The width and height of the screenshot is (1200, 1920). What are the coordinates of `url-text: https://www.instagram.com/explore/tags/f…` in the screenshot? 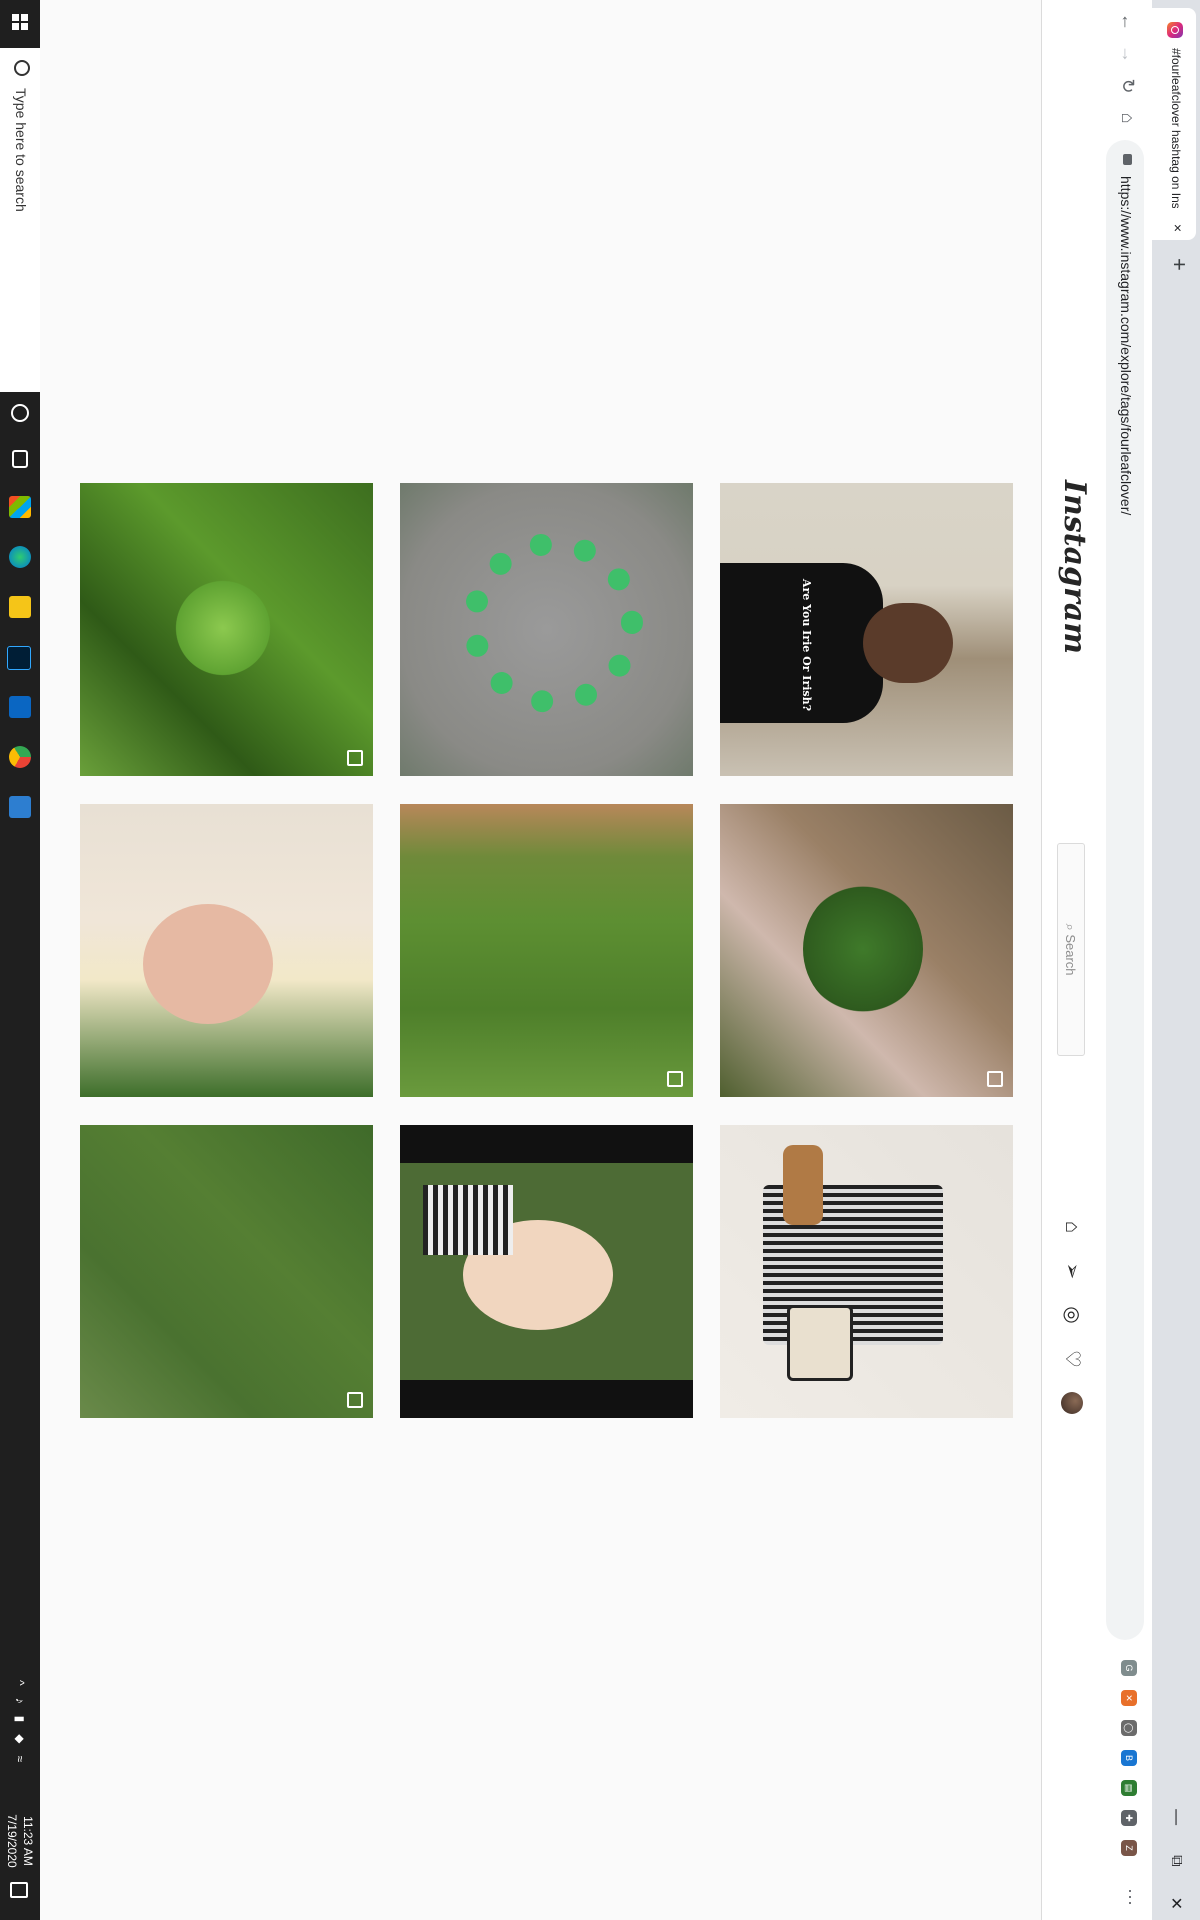 It's located at (1126, 346).